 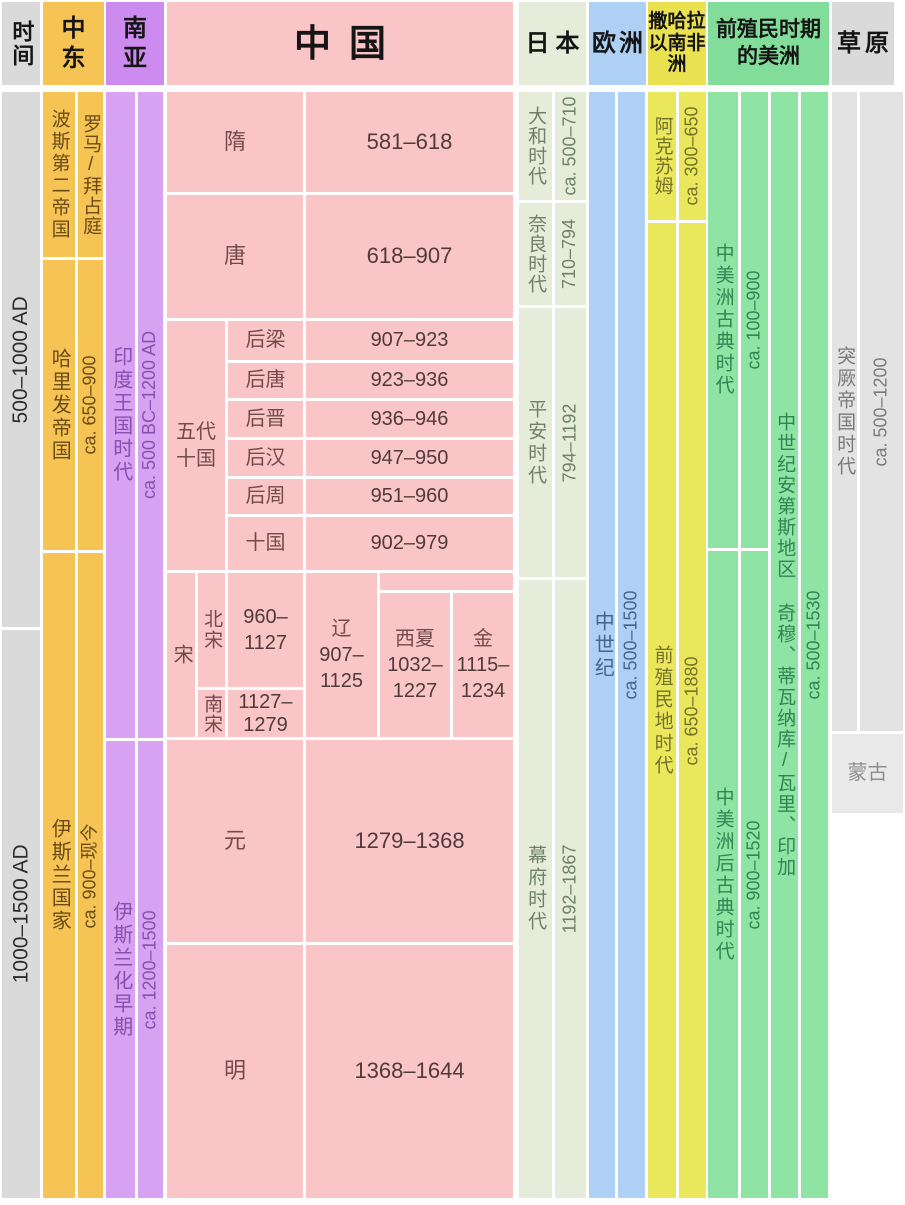 I want to click on middle-east-islamic-states-name: 伊斯兰国家, so click(x=59, y=875).